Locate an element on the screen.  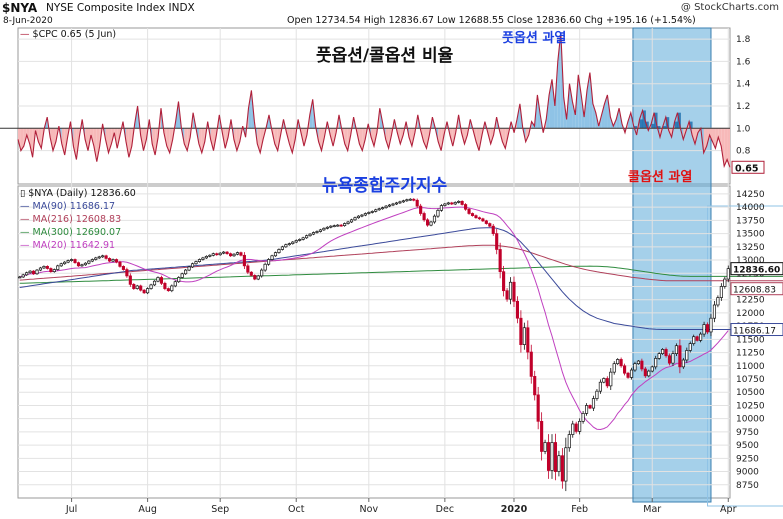
x-tick-label: Feb is located at coordinates (579, 509).